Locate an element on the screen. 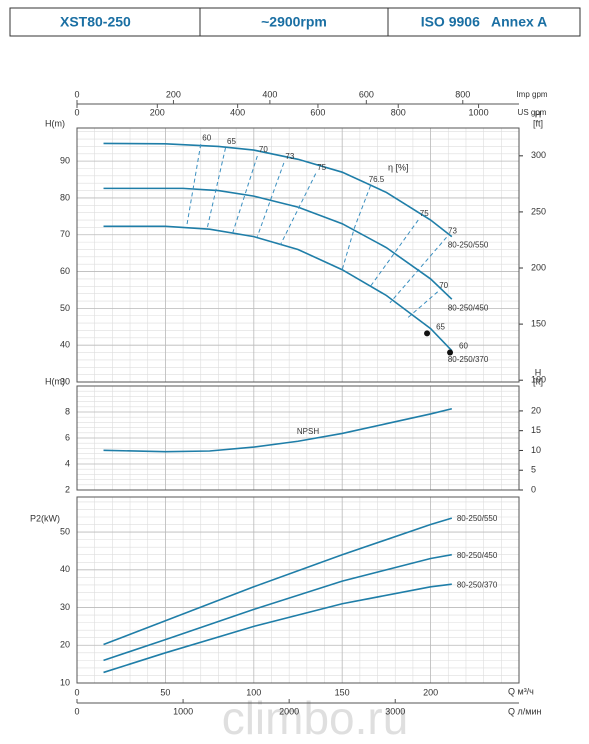 The width and height of the screenshot is (589, 744). y2-tick-label: 20 is located at coordinates (536, 410).